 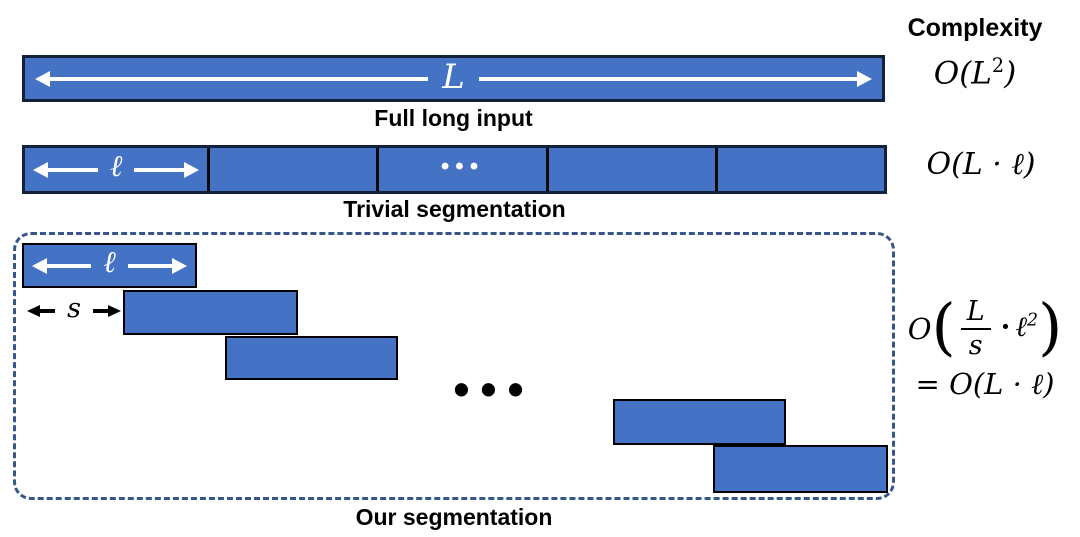 I want to click on full-input-bar: L, so click(x=453, y=78).